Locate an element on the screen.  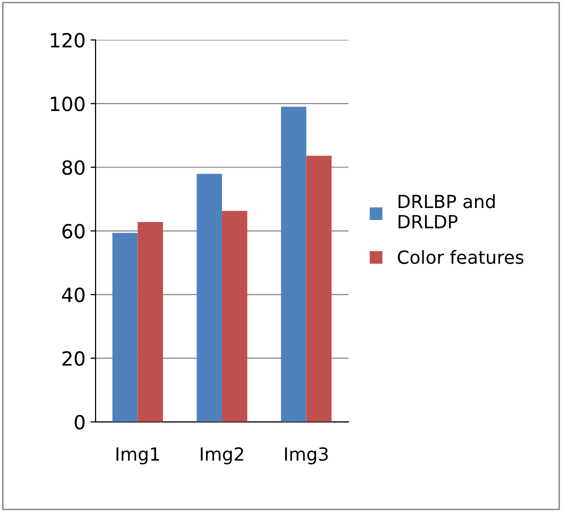
x-tick-label: Img2 is located at coordinates (222, 455).